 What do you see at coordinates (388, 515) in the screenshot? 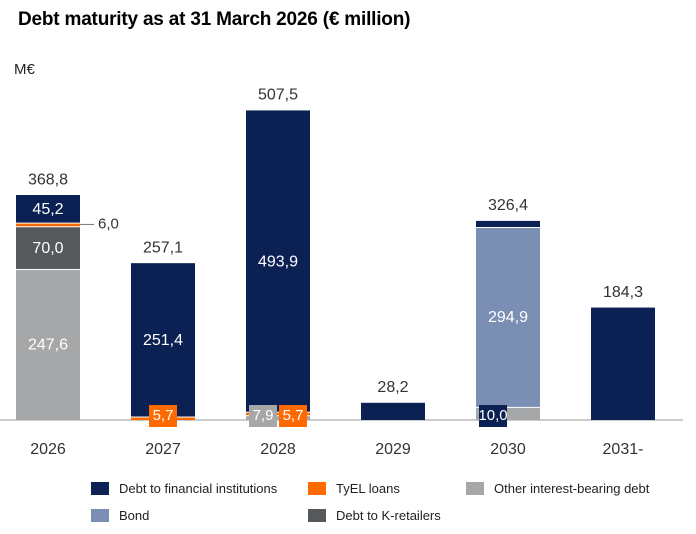
I see `legend-label: Debt to K-retailers` at bounding box center [388, 515].